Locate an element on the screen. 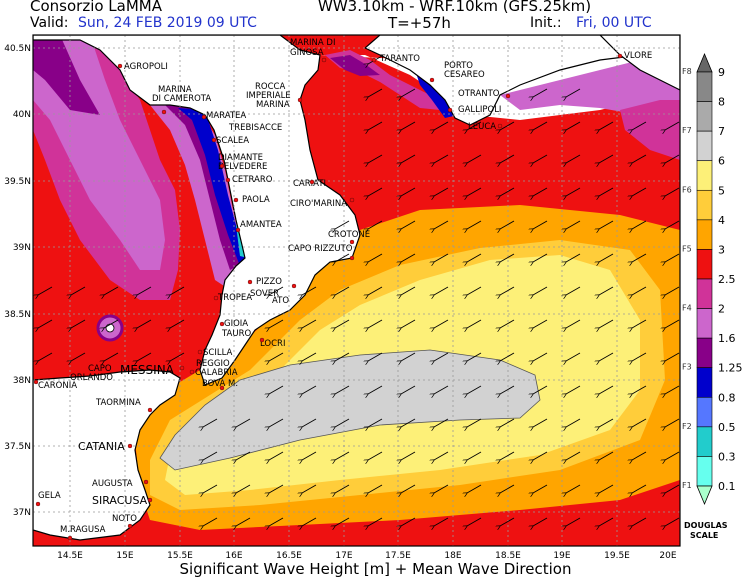 The image size is (751, 580). place-label: ORLANDO is located at coordinates (91, 378).